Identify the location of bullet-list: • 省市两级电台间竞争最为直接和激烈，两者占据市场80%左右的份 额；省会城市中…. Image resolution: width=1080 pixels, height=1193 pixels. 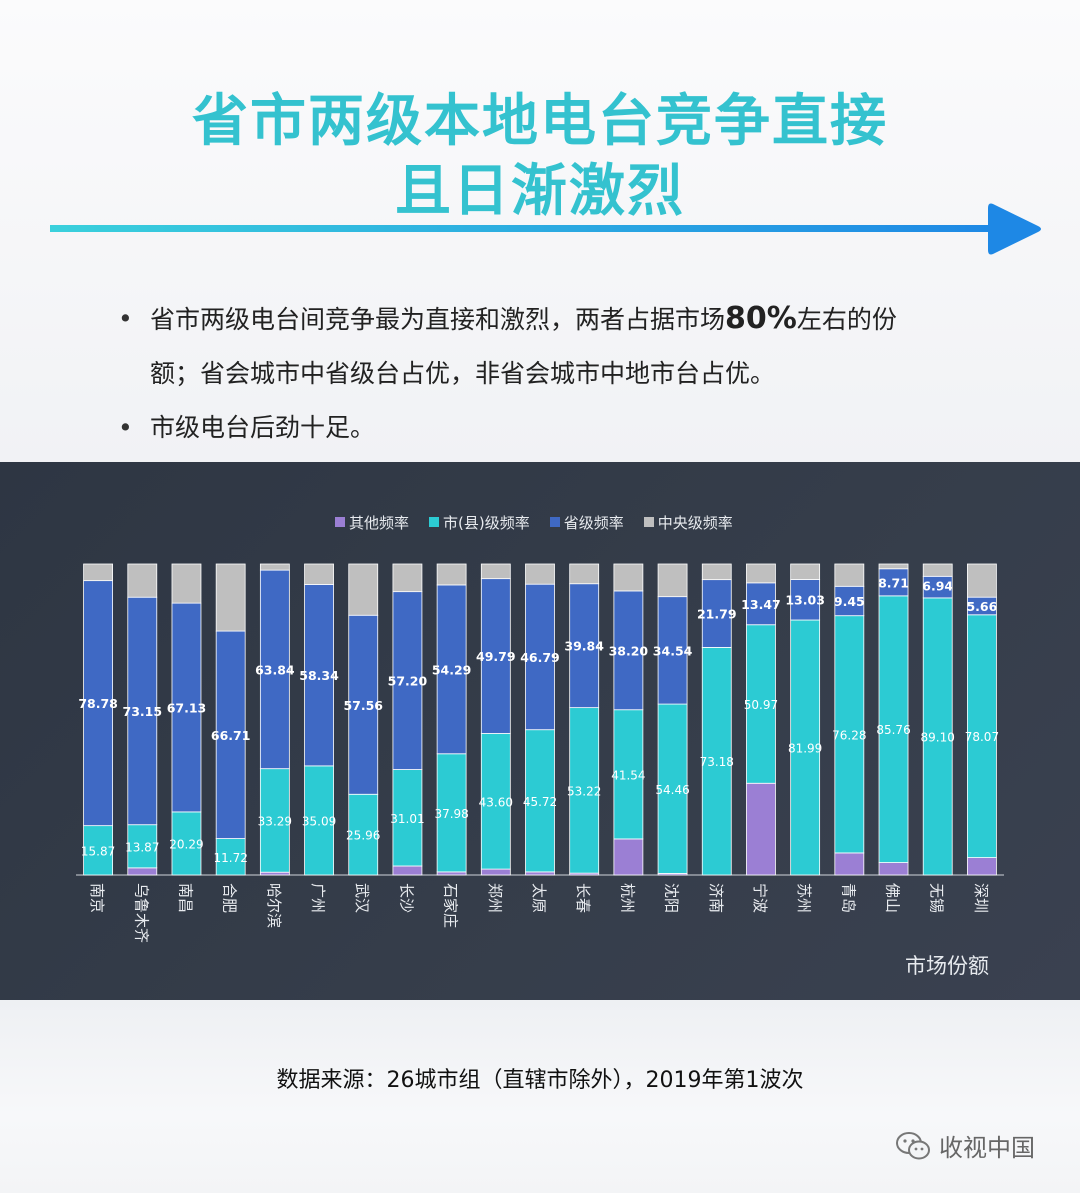
(558, 373).